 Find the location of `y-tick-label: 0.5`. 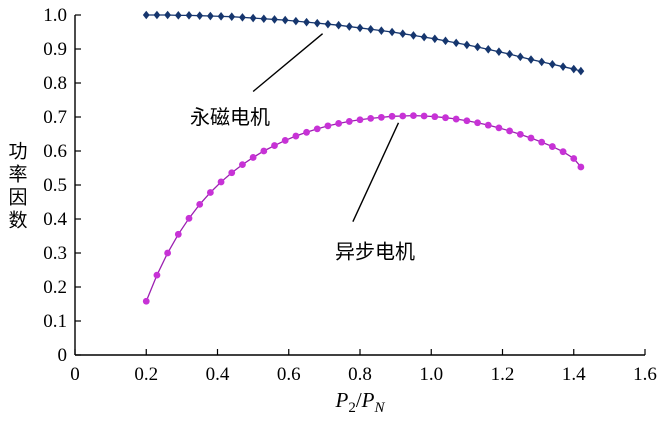

y-tick-label: 0.5 is located at coordinates (55, 185).